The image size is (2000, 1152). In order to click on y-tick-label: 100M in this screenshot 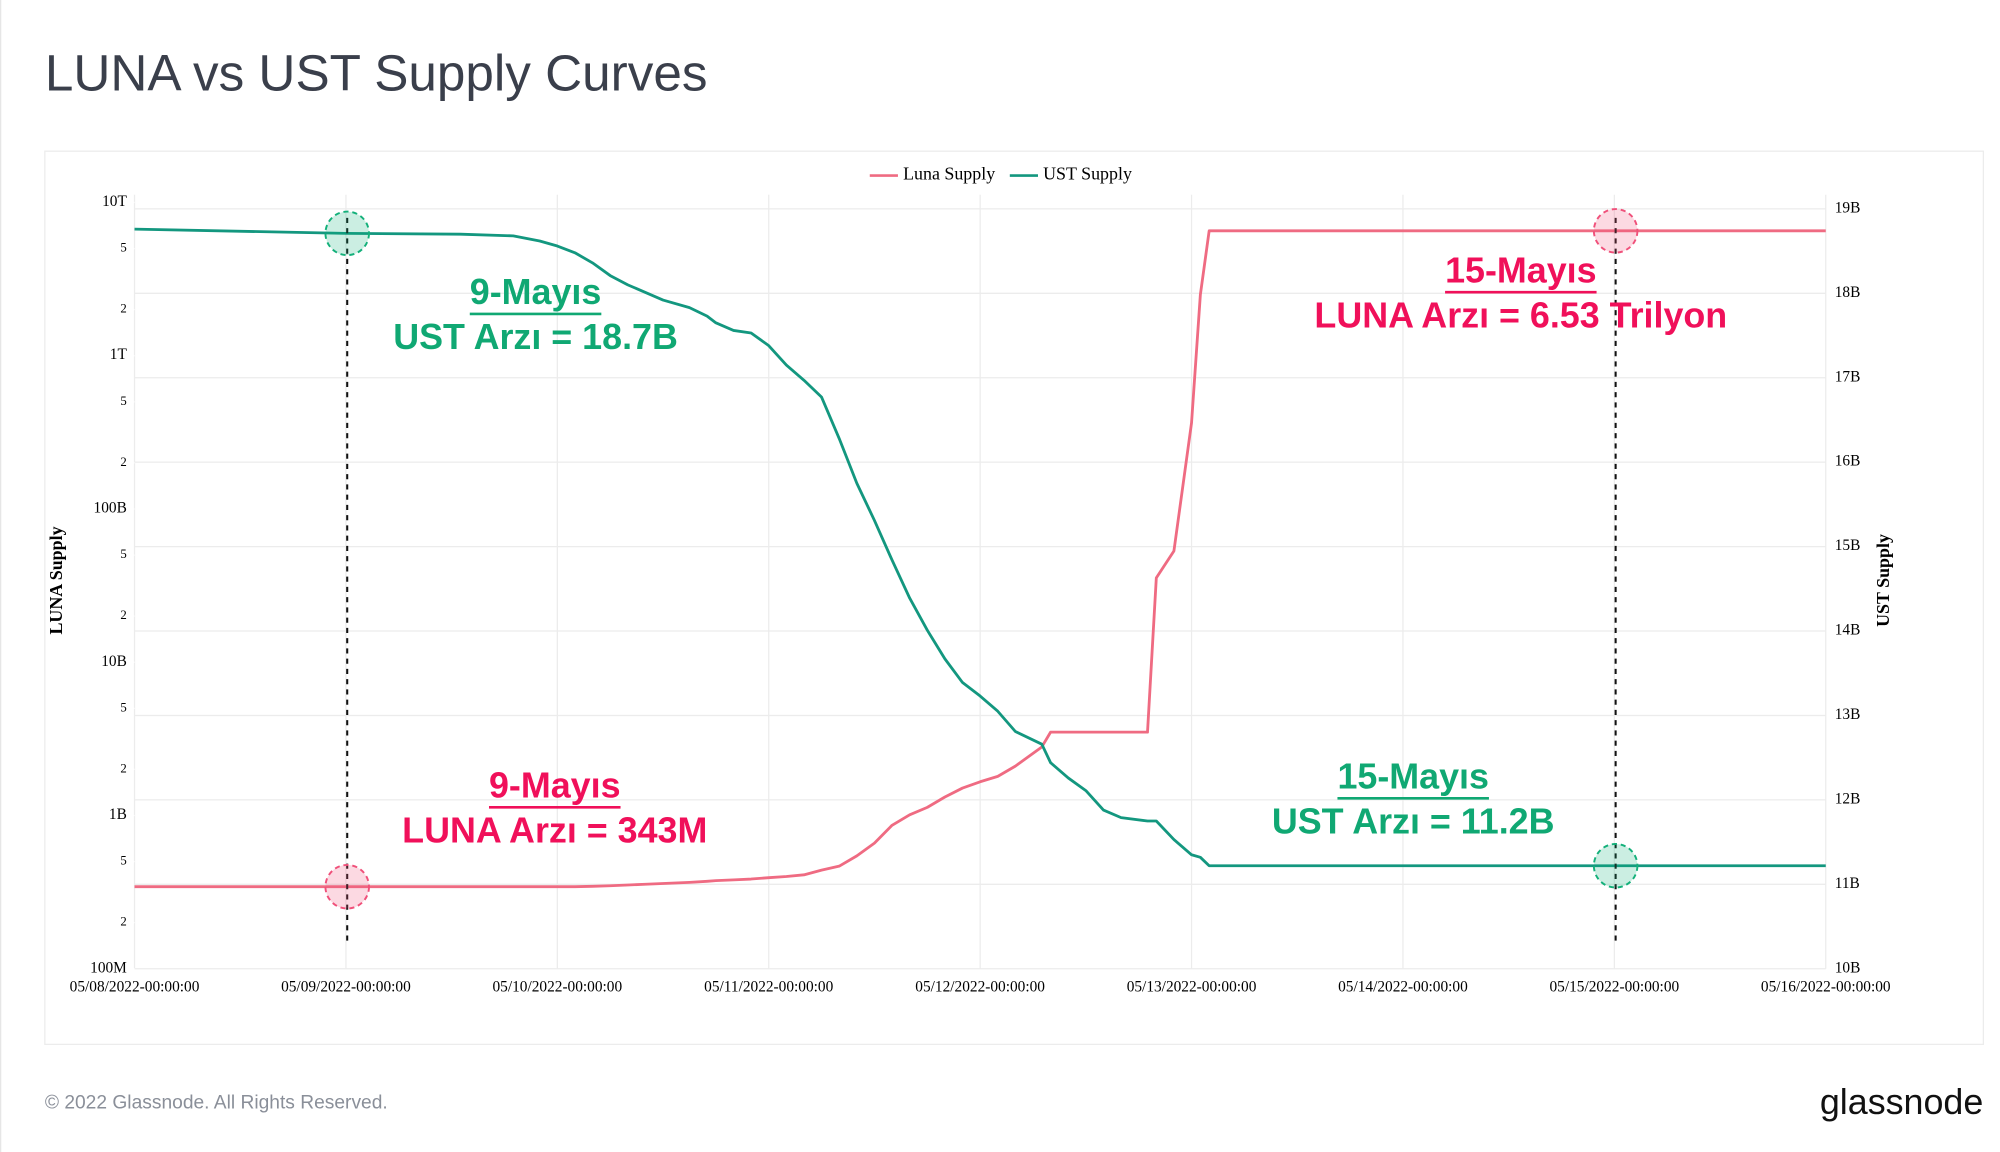, I will do `click(108, 967)`.